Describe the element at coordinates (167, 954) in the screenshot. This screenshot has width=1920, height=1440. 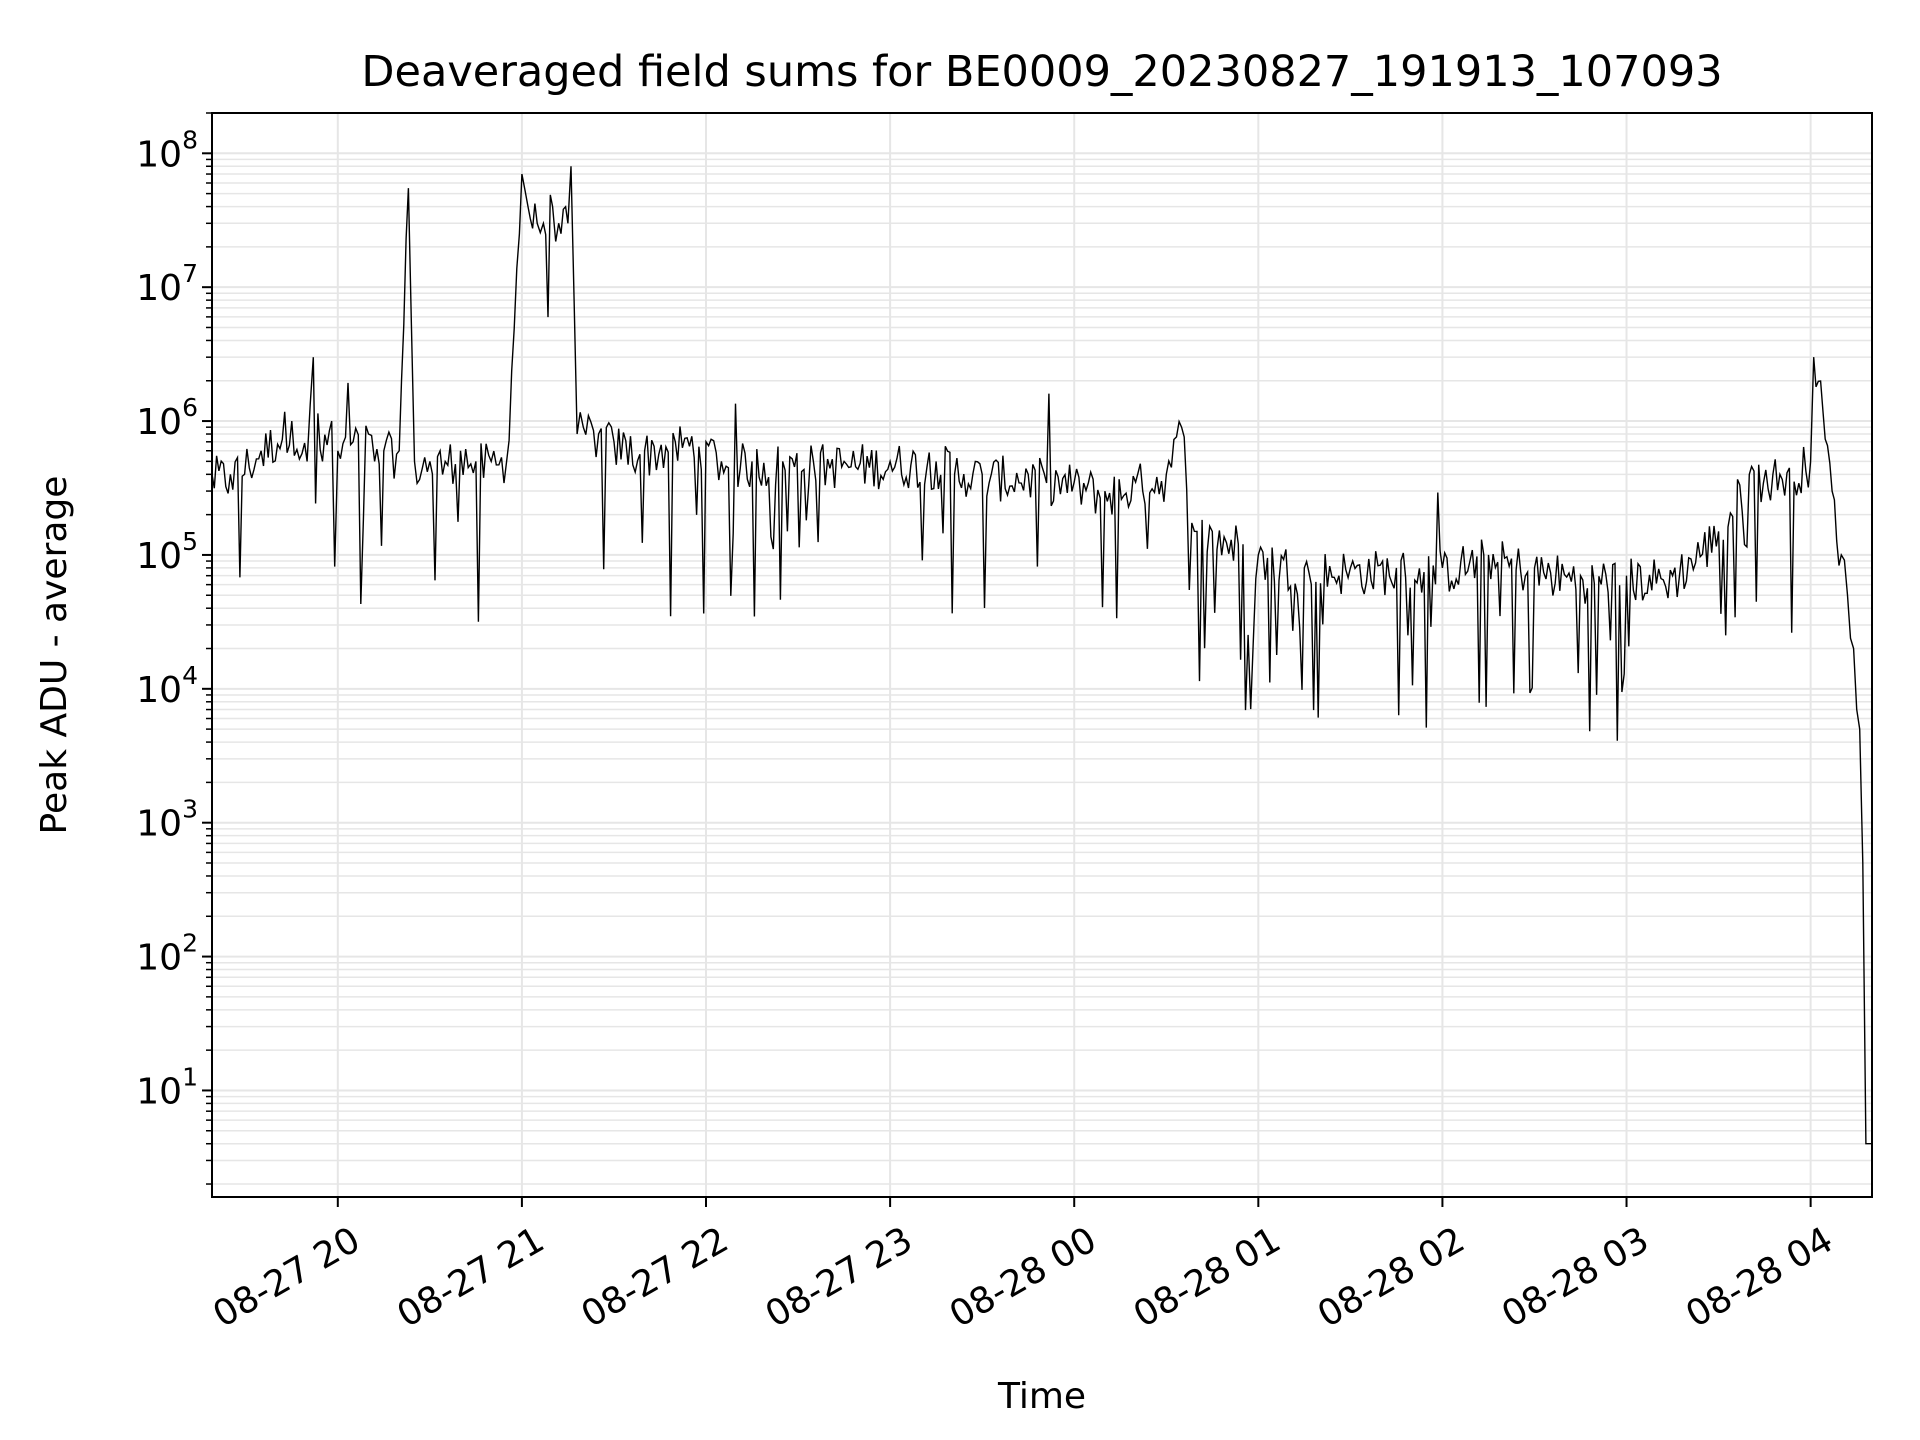
I see `y-tick-label: 10²` at that location.